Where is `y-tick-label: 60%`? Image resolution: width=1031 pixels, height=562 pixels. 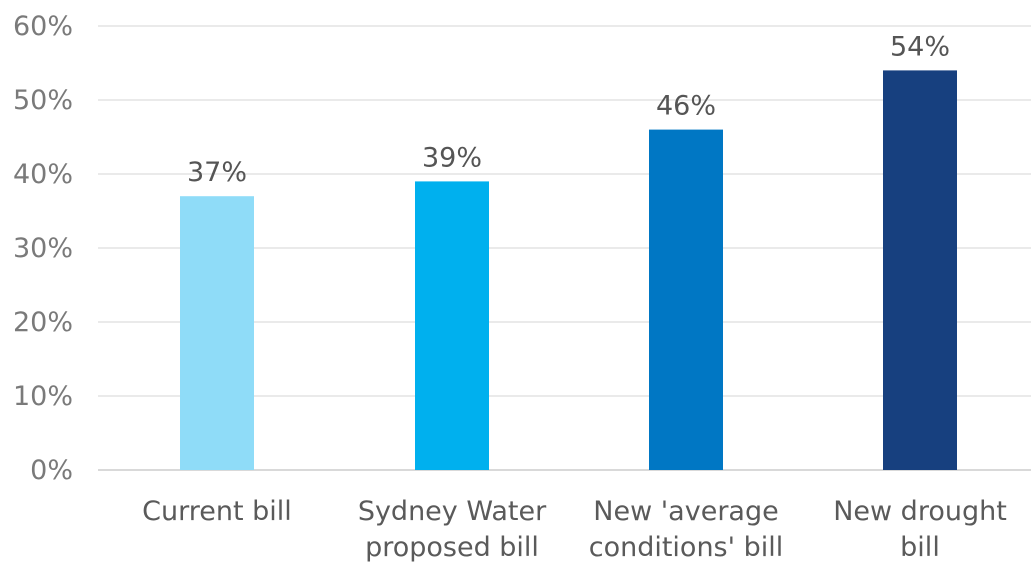 y-tick-label: 60% is located at coordinates (43, 26).